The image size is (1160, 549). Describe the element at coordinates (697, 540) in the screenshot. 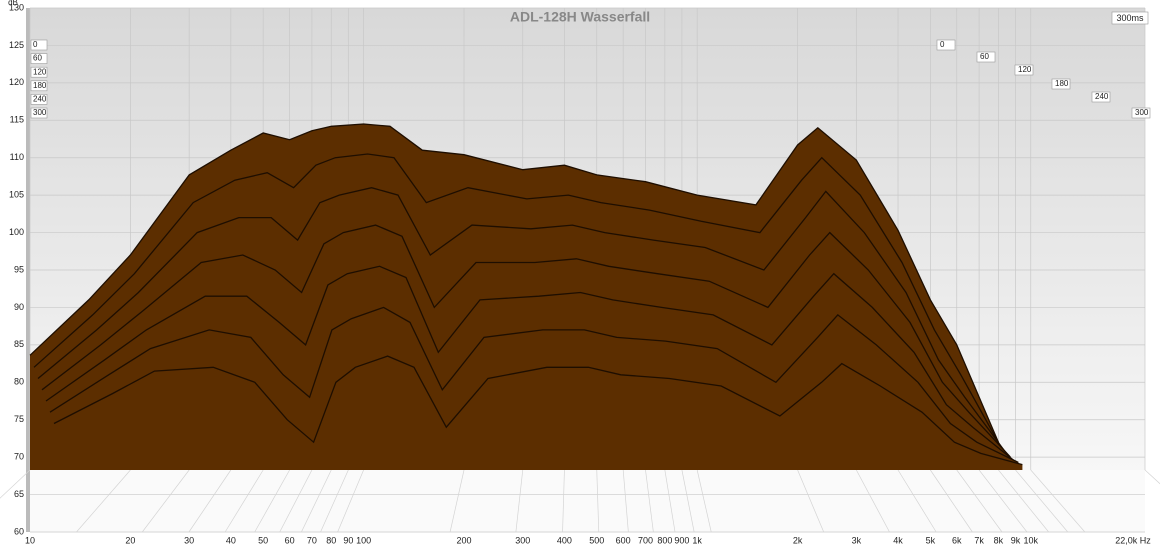

I see `x-tick-label: 1k` at that location.